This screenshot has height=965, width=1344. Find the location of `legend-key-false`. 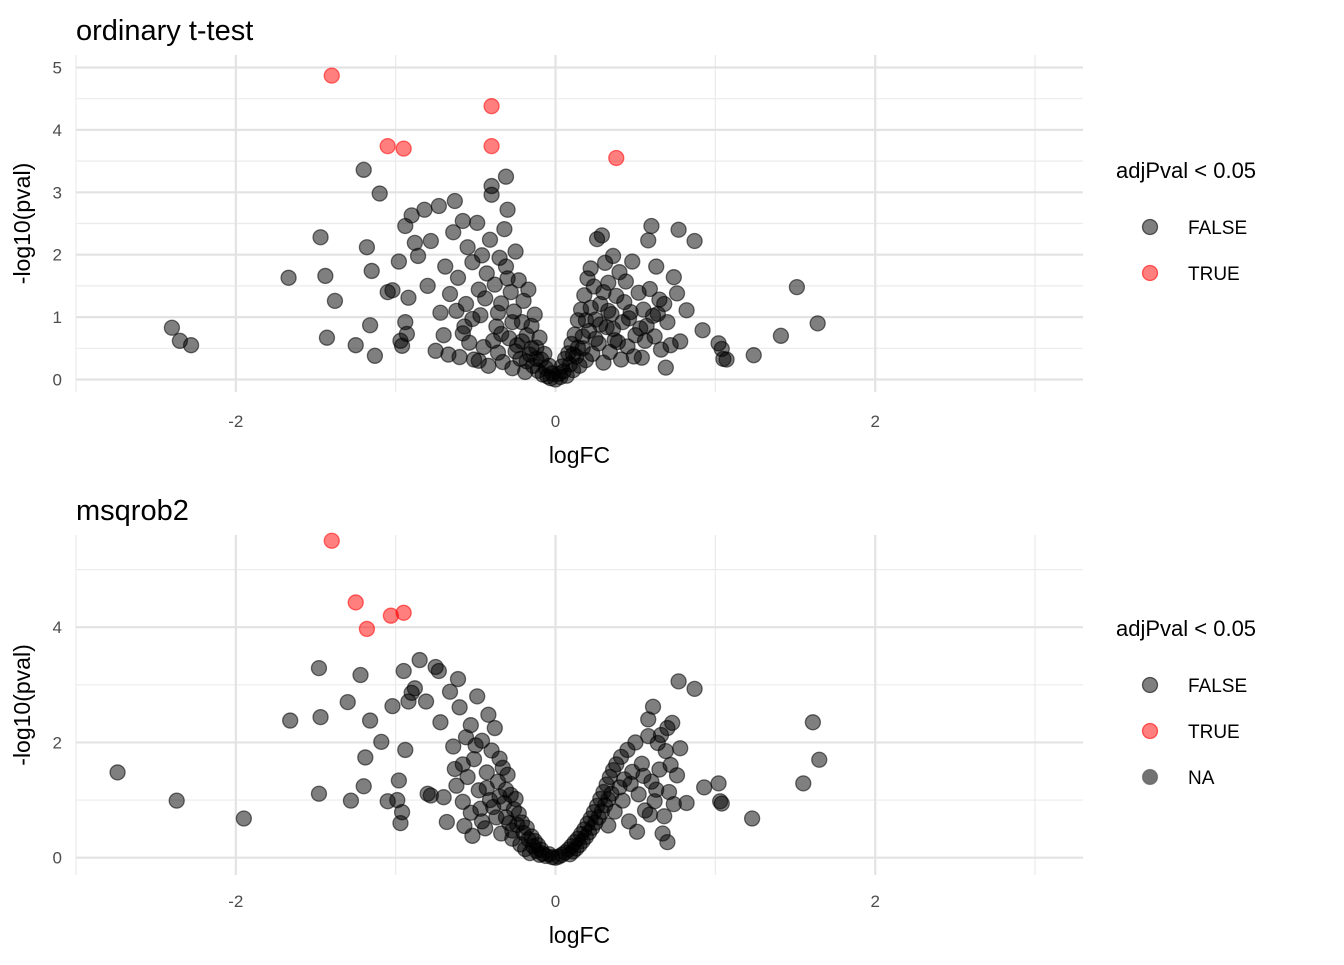

legend-key-false is located at coordinates (1150, 685).